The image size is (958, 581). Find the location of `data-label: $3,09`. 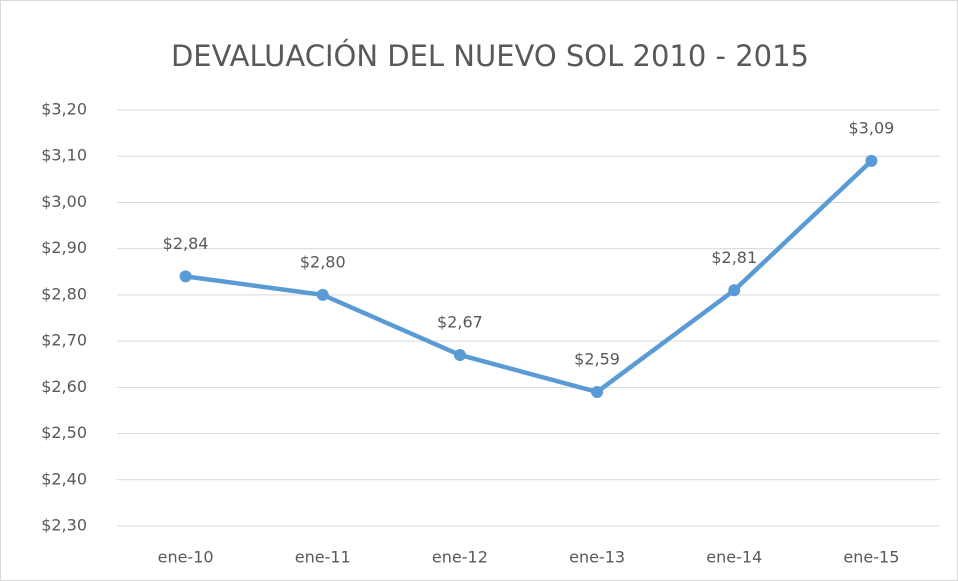

data-label: $3,09 is located at coordinates (872, 127).